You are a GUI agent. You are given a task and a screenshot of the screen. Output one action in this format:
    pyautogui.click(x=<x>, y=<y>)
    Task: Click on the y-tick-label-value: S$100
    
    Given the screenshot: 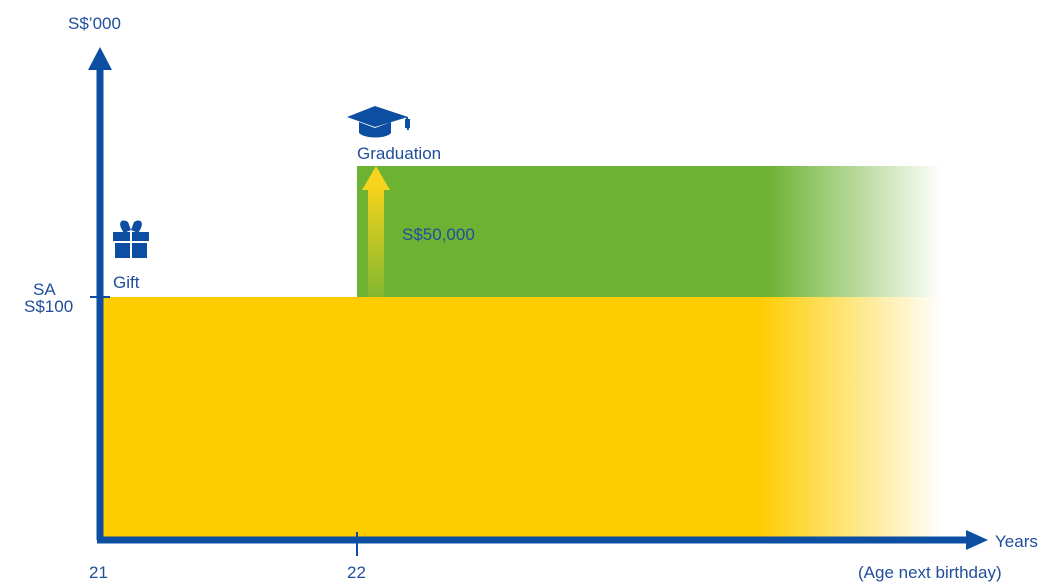 What is the action you would take?
    pyautogui.click(x=49, y=306)
    